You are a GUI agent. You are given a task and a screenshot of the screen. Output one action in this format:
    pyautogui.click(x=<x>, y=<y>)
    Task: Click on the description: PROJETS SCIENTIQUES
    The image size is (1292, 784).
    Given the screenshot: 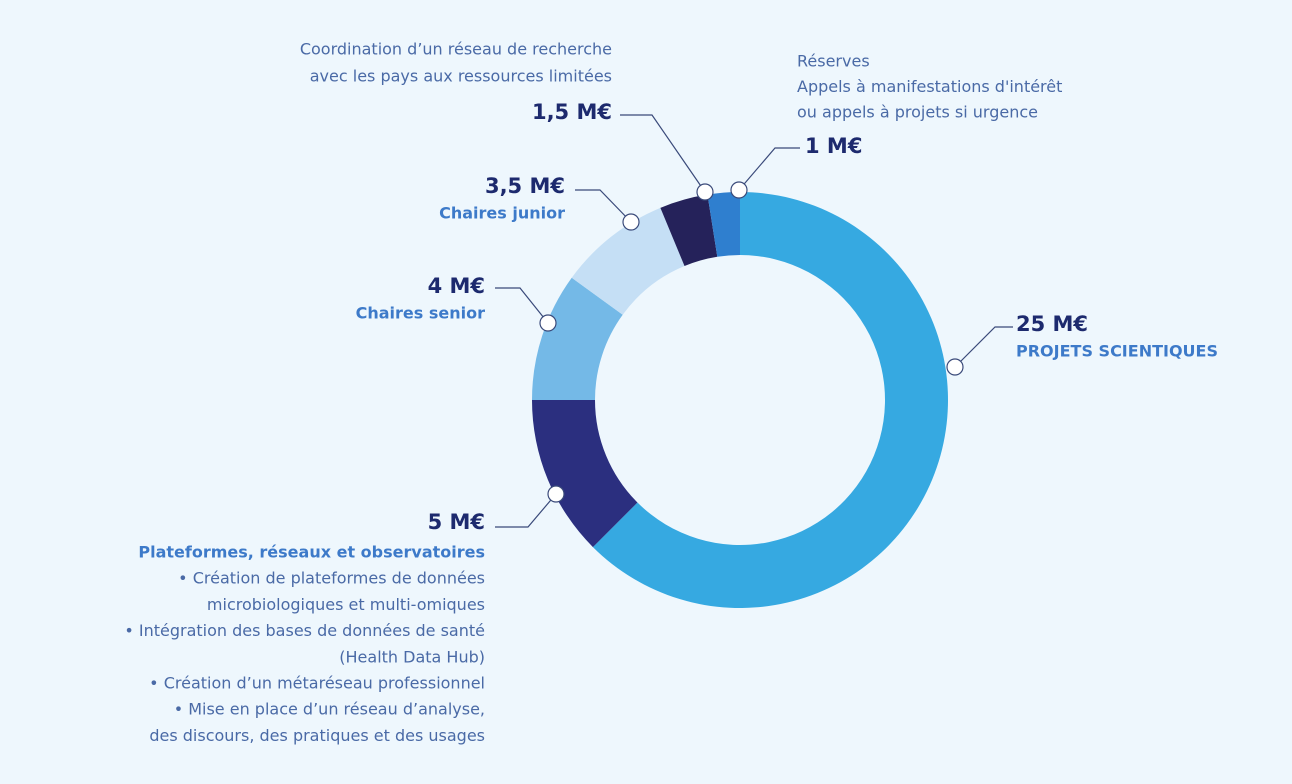 What is the action you would take?
    pyautogui.click(x=1117, y=351)
    